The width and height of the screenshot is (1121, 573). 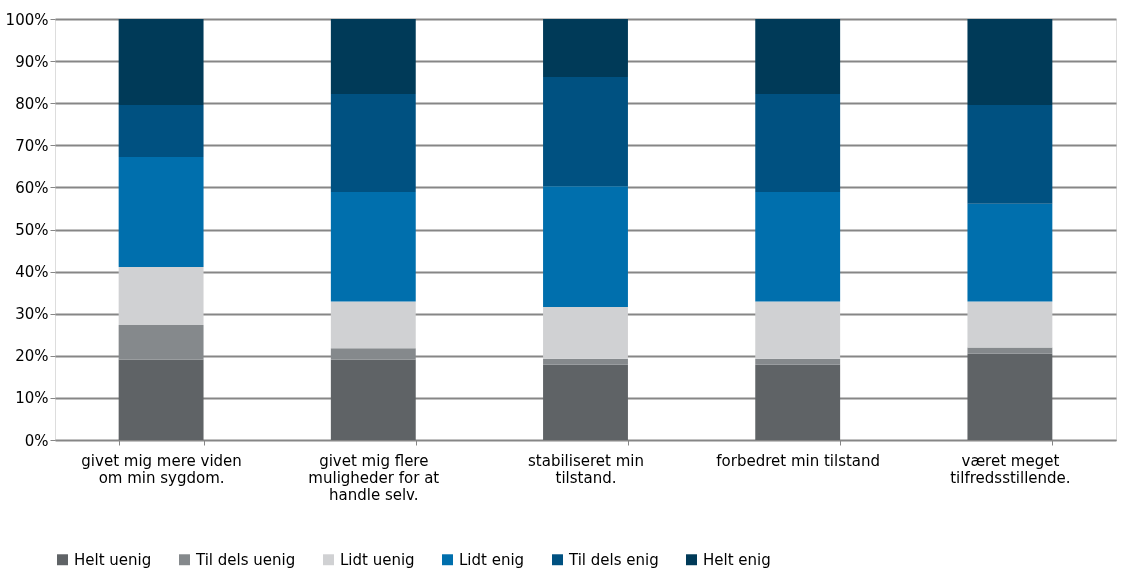 I want to click on y-tick-label: 40%, so click(x=32, y=272).